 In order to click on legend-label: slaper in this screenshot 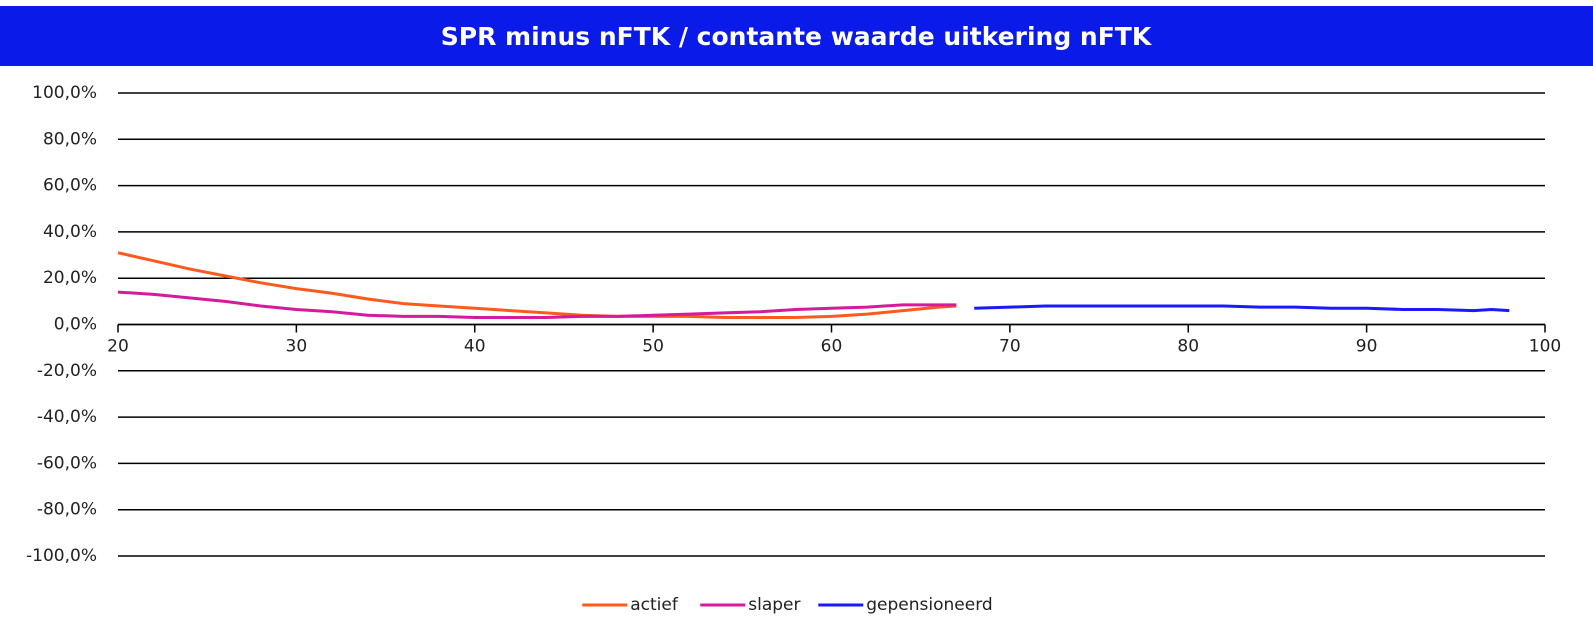, I will do `click(774, 605)`.